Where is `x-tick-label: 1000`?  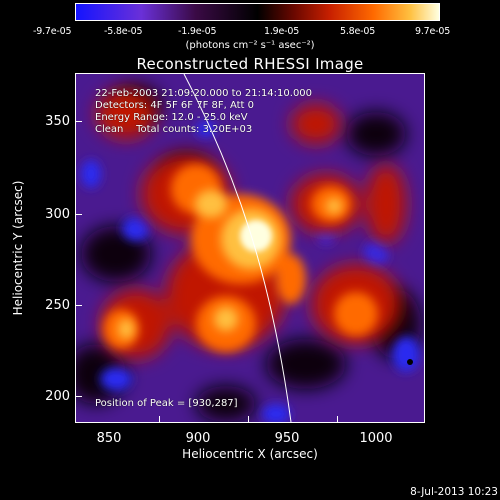
x-tick-label: 1000 is located at coordinates (376, 438).